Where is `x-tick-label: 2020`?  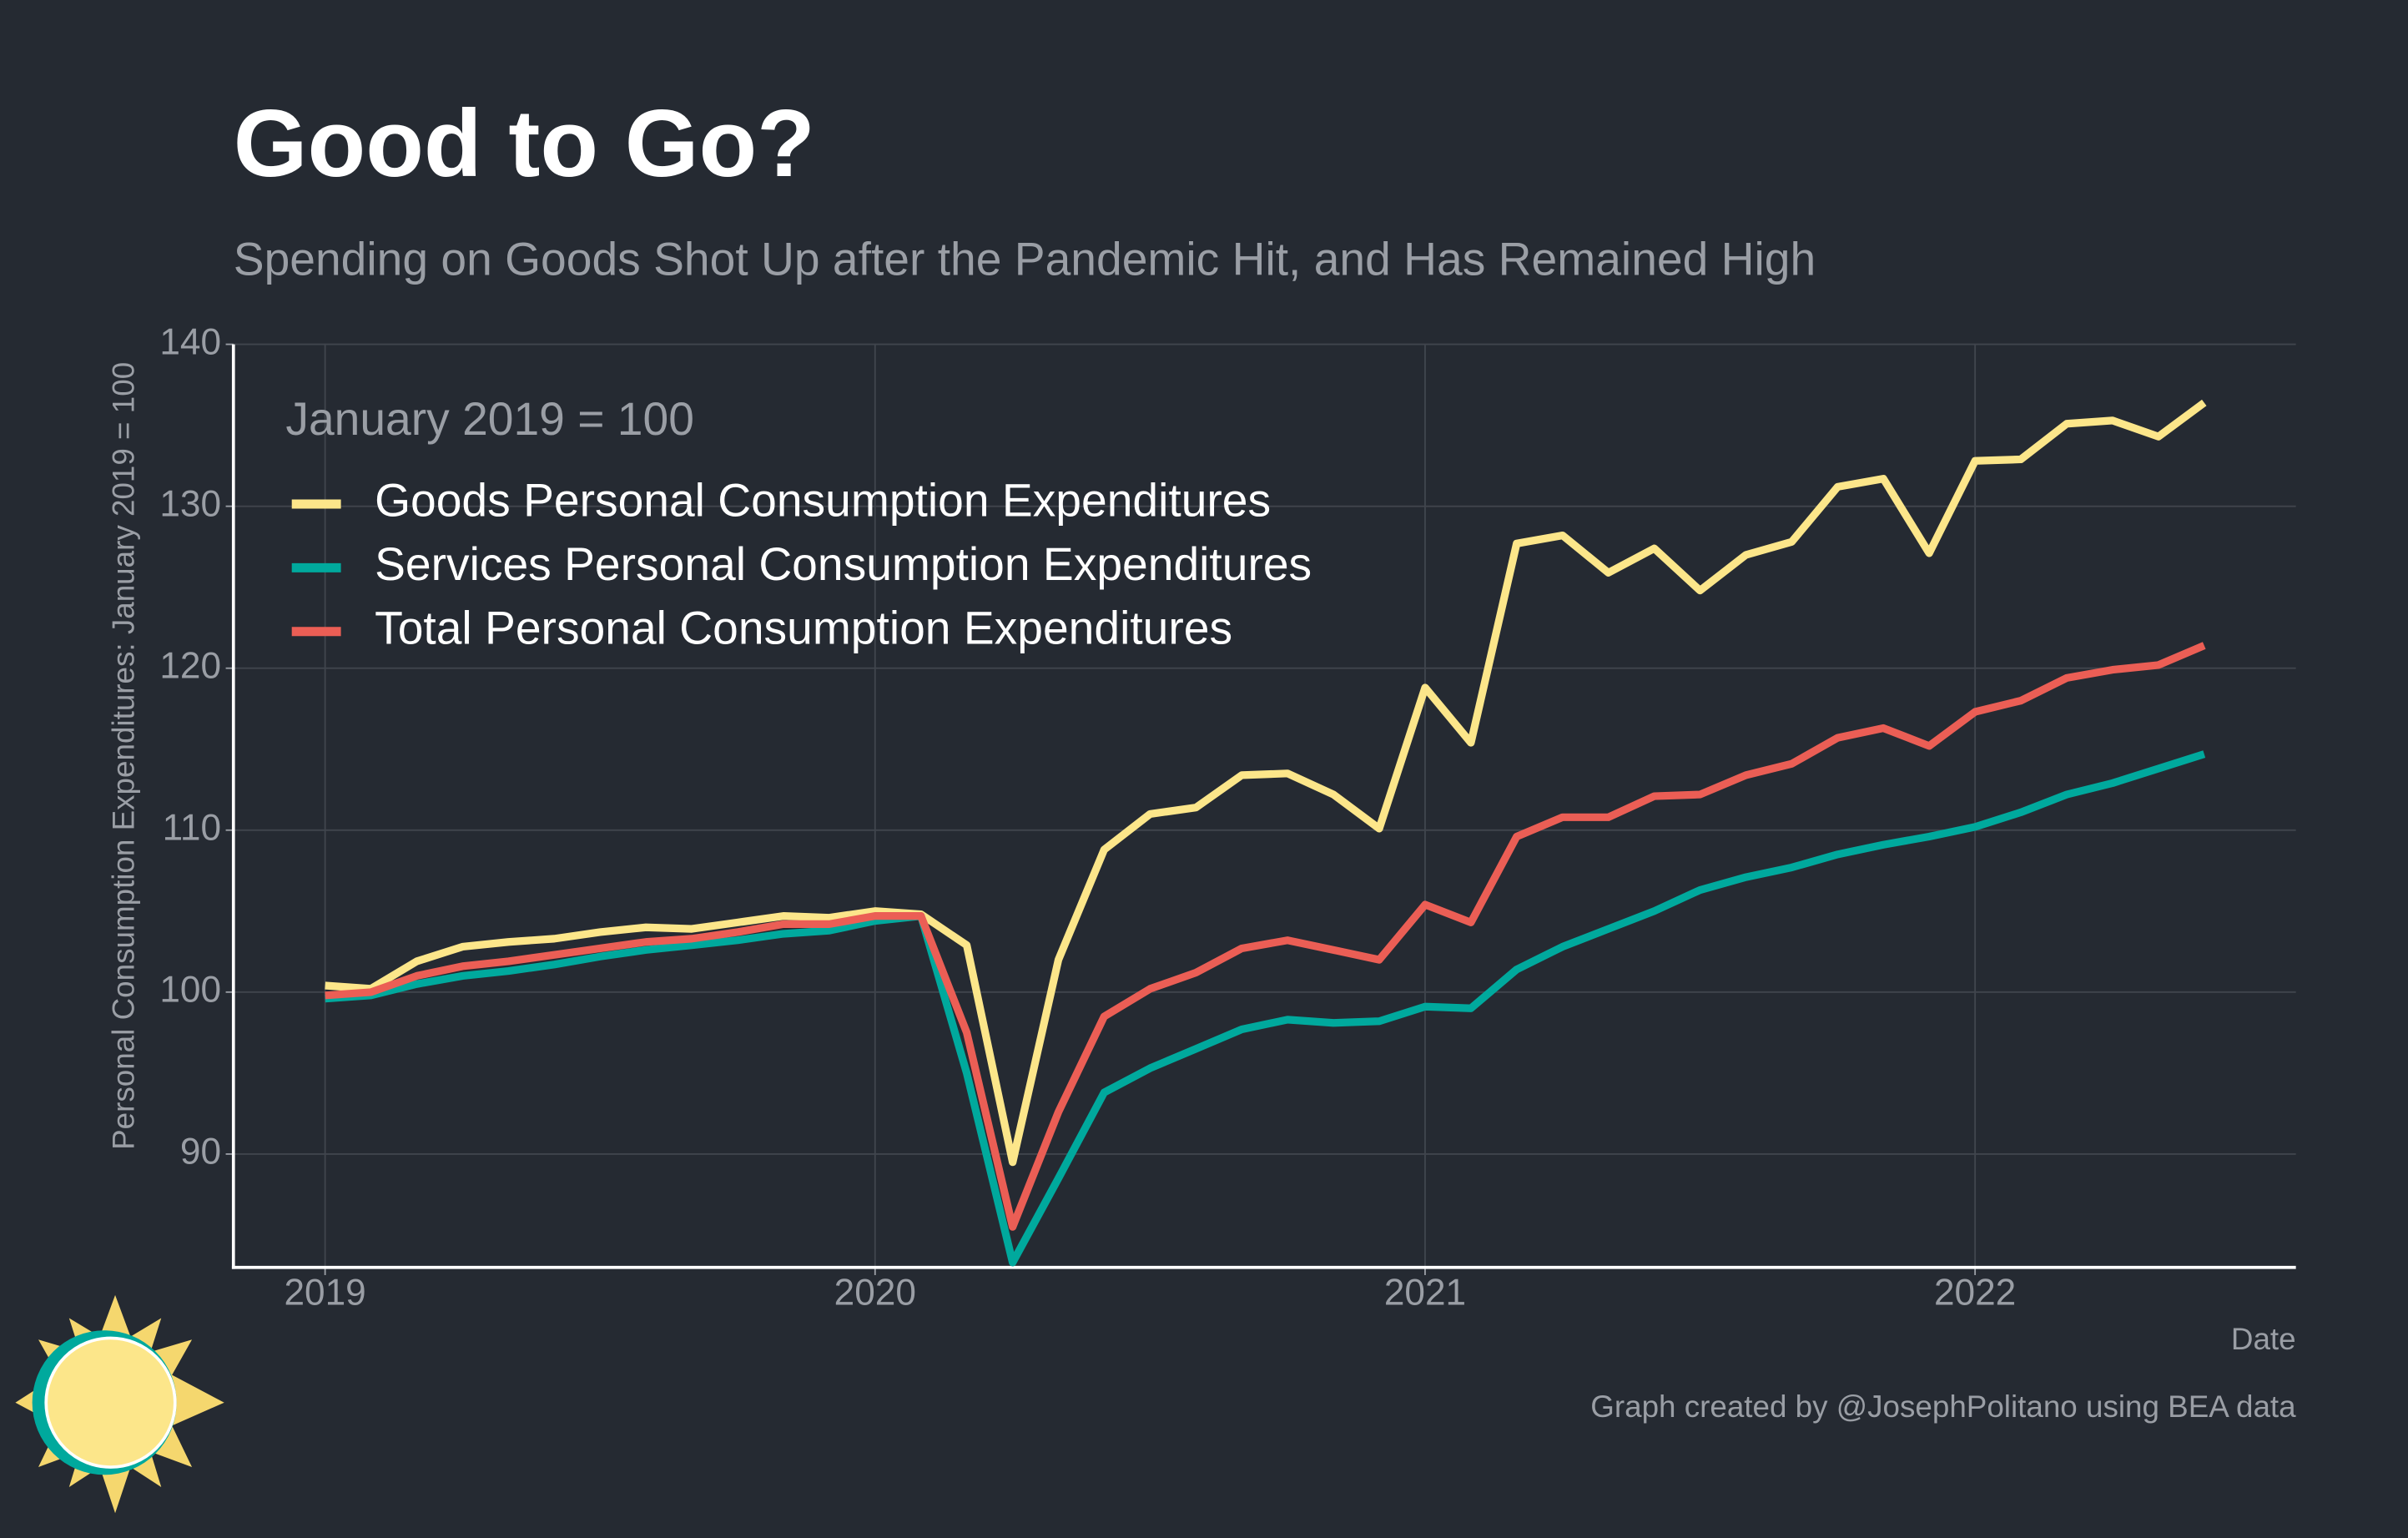 x-tick-label: 2020 is located at coordinates (875, 1293).